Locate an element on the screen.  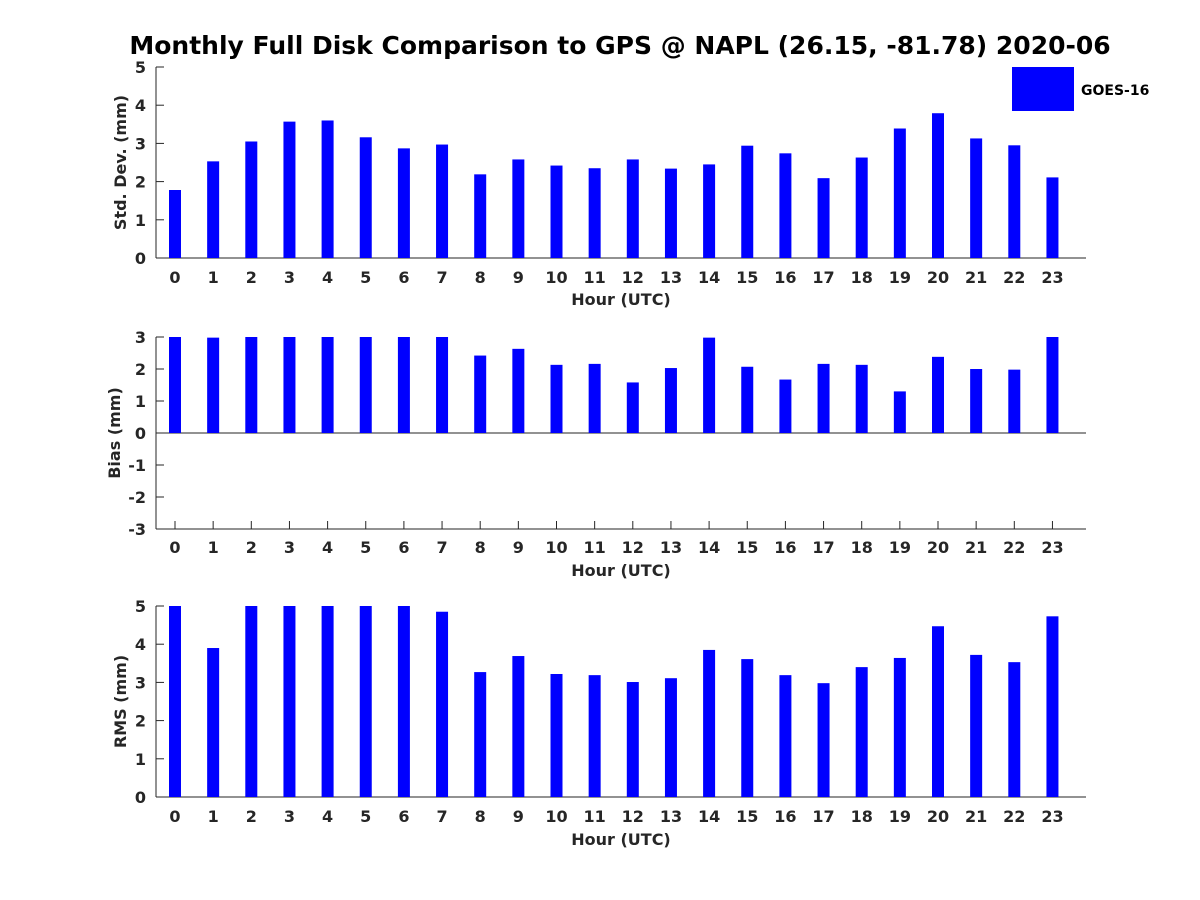
x-axis-label: Hour (UTC) is located at coordinates (621, 299).